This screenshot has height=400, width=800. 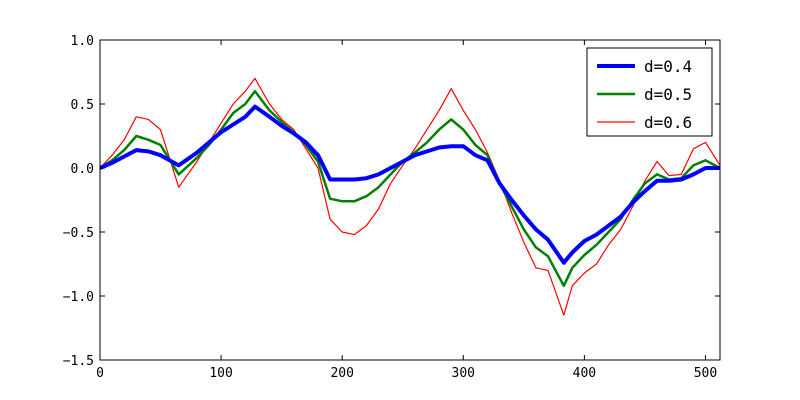 I want to click on legend-label: d=0.6, so click(x=668, y=122).